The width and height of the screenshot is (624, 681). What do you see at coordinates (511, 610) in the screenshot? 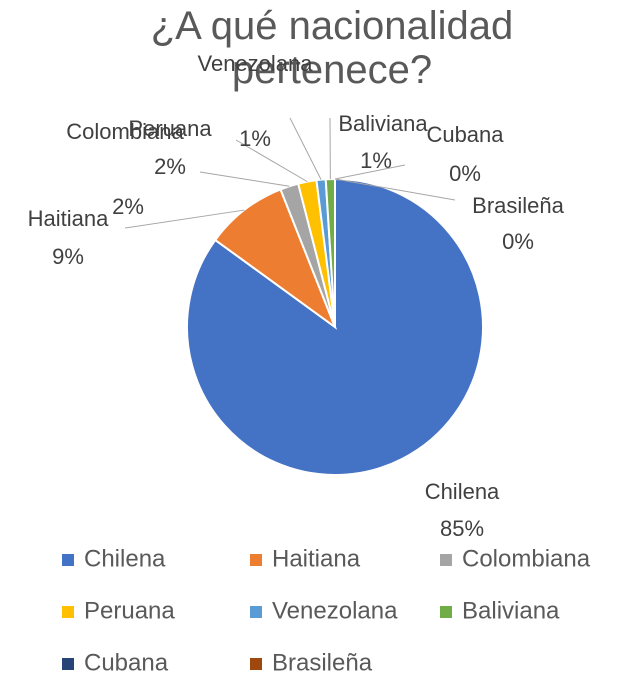
I see `legend-label: Baliviana` at bounding box center [511, 610].